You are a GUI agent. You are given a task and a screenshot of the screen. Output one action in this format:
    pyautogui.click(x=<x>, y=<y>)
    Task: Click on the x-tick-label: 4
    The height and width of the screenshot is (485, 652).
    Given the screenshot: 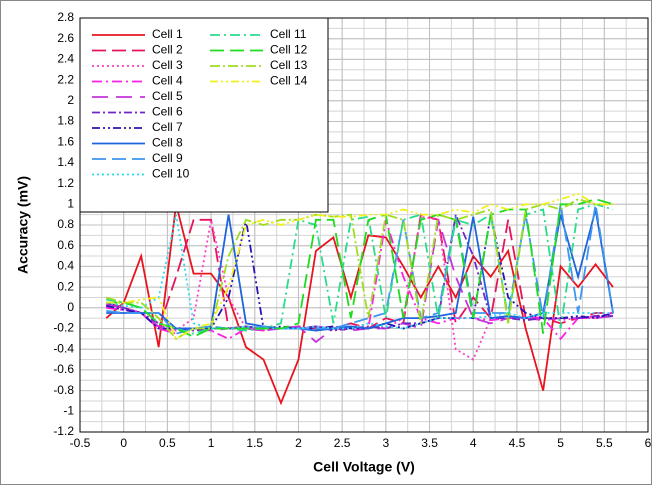 What is the action you would take?
    pyautogui.click(x=473, y=443)
    